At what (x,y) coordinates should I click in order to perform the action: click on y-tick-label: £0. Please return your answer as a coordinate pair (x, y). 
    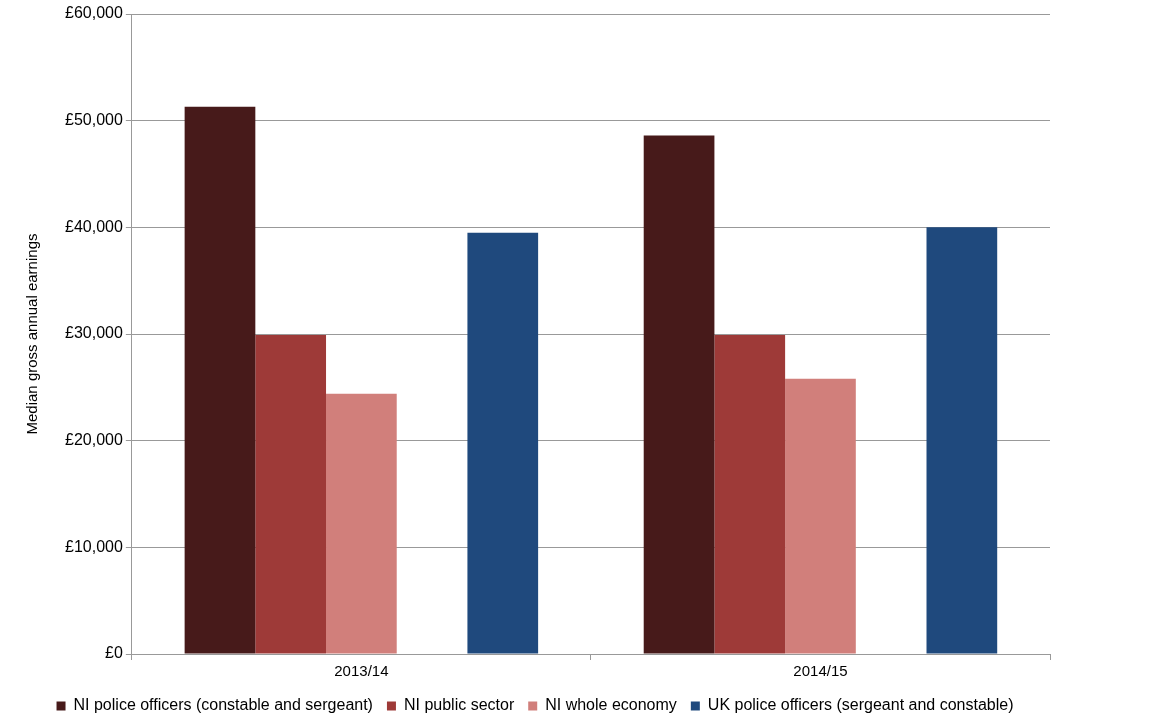
    Looking at the image, I should click on (114, 653).